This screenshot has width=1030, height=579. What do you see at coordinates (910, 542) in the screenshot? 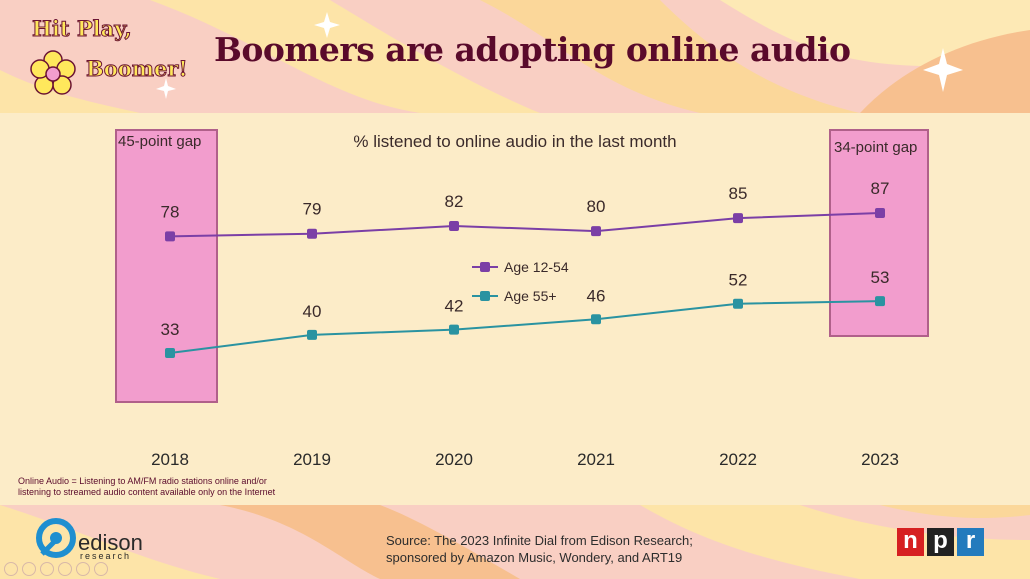
I see `npr-letter-n: n` at bounding box center [910, 542].